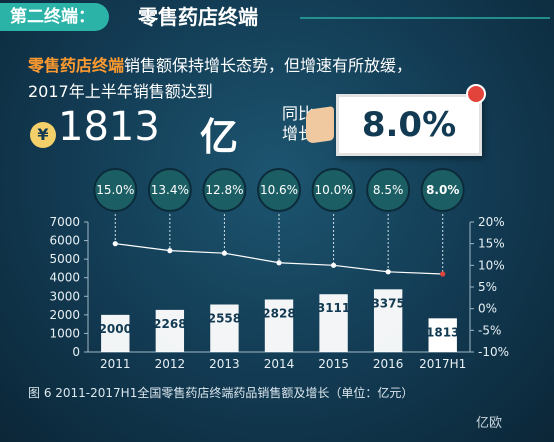  I want to click on big-stat-unit: 亿, so click(219, 137).